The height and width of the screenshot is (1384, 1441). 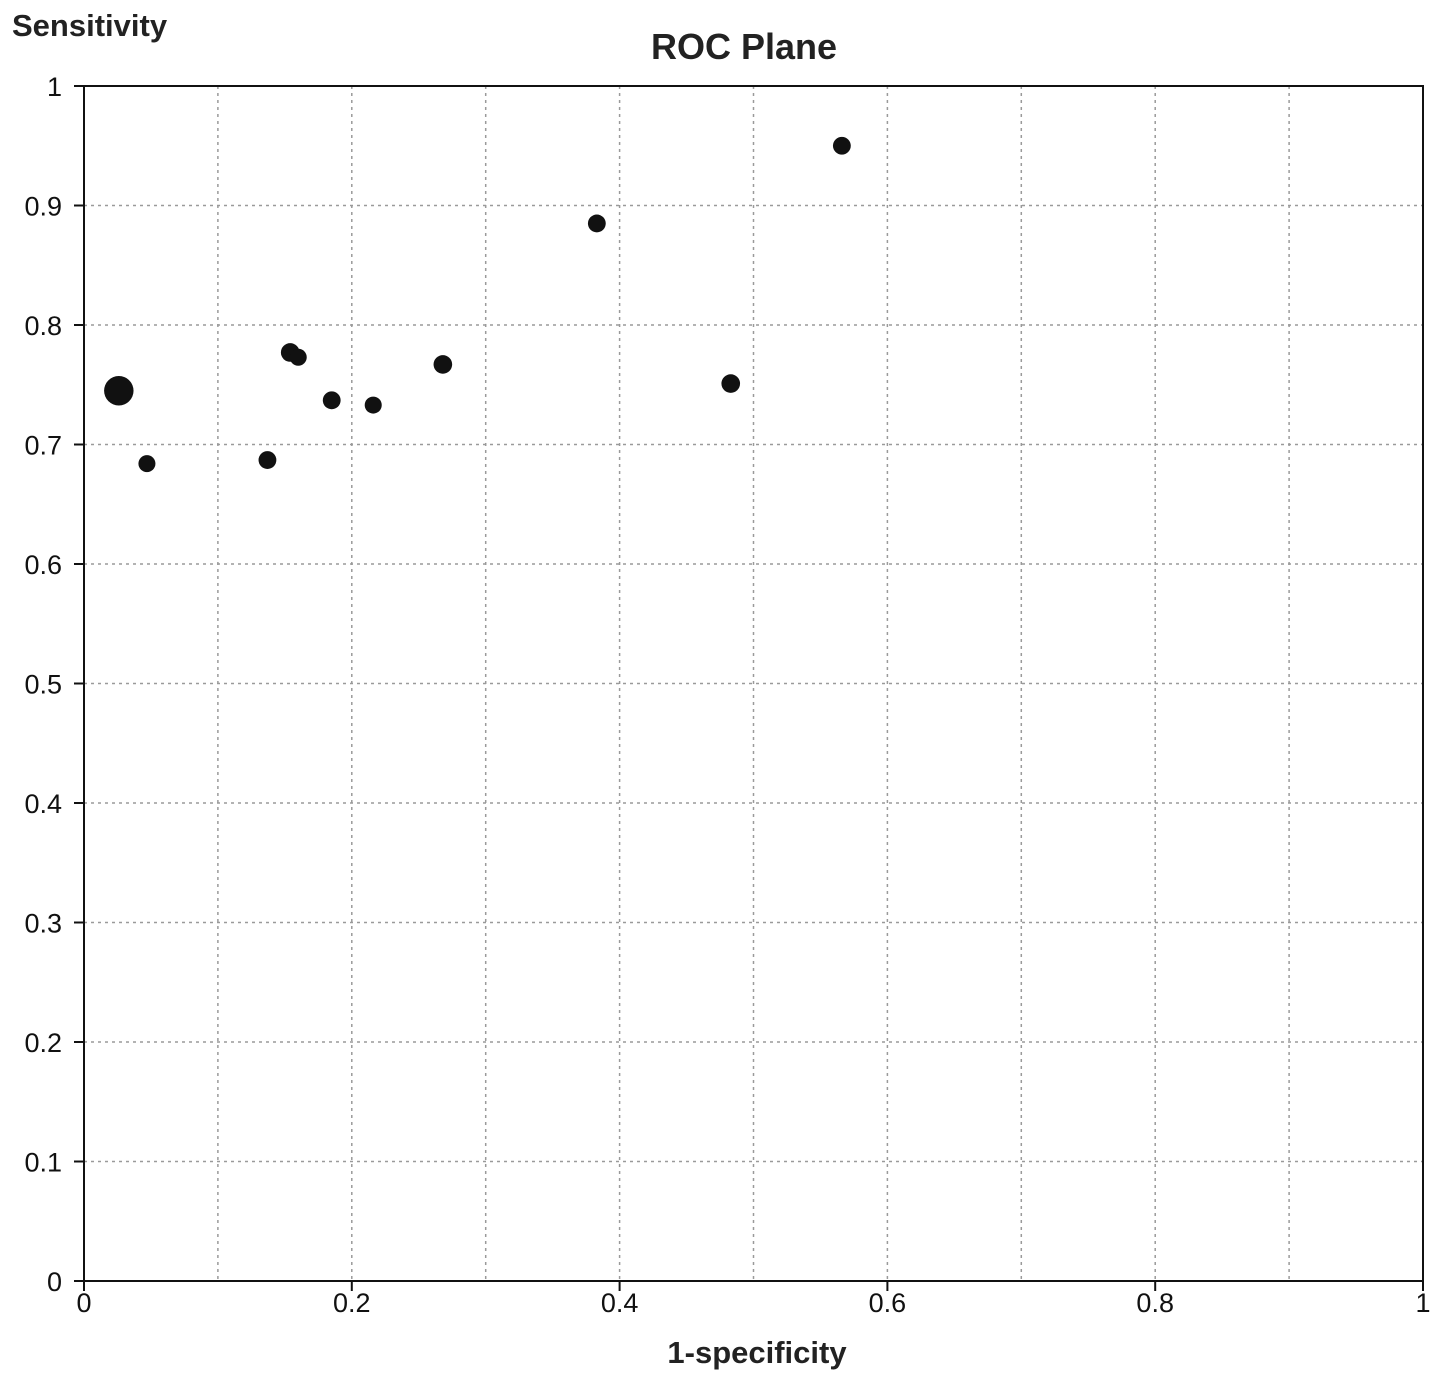 I want to click on y-tick-label: 0.1, so click(x=43, y=1163).